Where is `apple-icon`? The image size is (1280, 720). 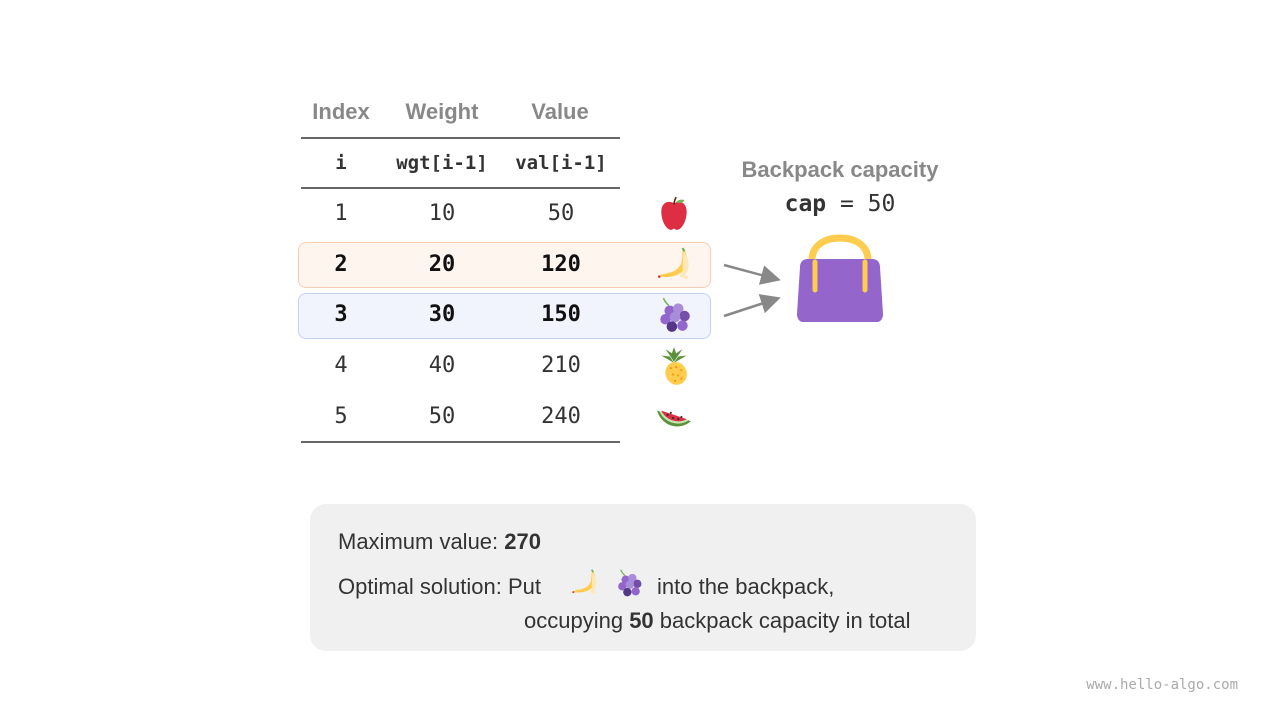
apple-icon is located at coordinates (674, 214).